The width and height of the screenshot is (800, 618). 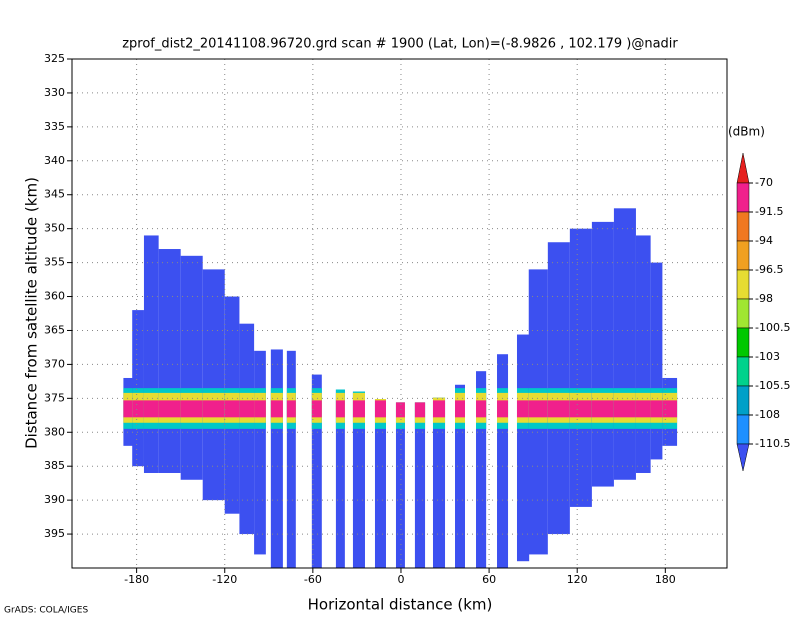 What do you see at coordinates (54, 194) in the screenshot?
I see `y-tick-label: 345` at bounding box center [54, 194].